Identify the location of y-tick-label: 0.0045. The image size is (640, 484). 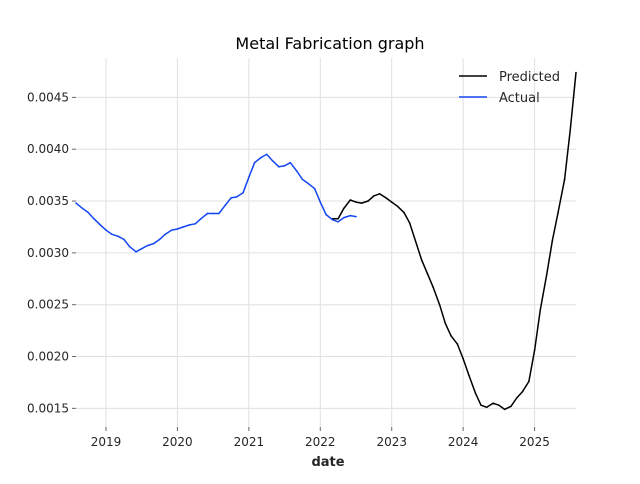
(48, 97).